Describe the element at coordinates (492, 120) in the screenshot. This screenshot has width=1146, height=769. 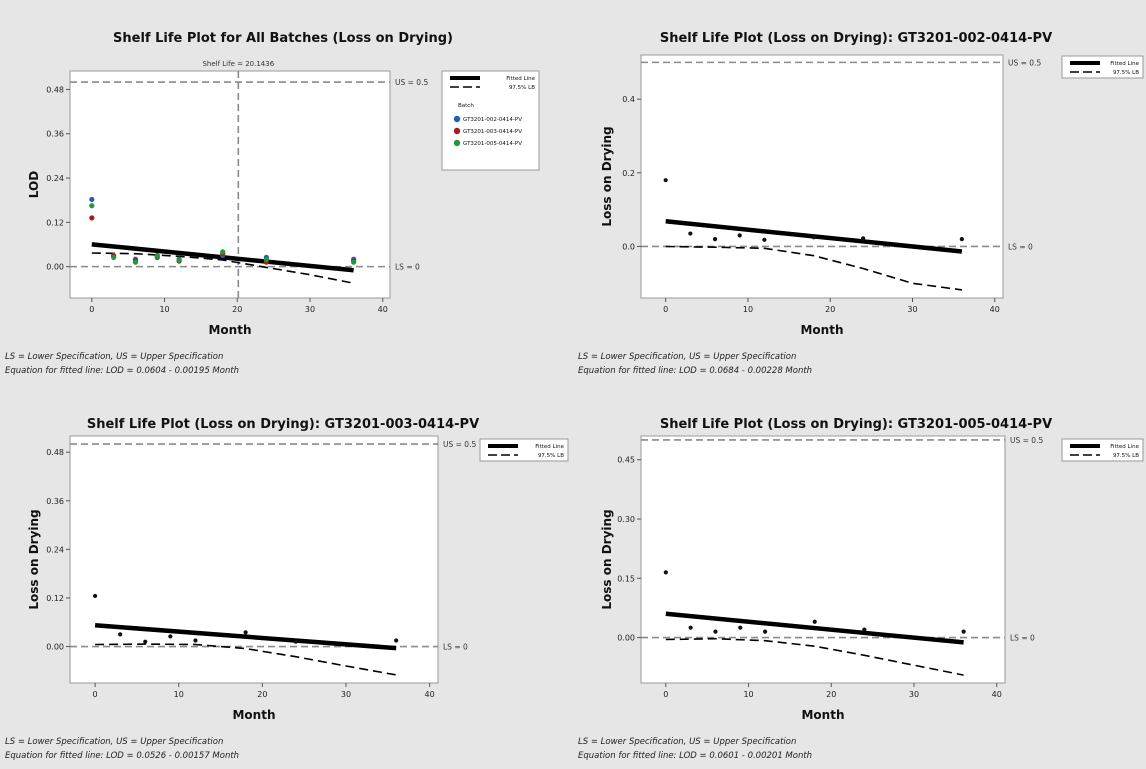
I see `legend-batch-label: GT3201-002-0414-PV` at that location.